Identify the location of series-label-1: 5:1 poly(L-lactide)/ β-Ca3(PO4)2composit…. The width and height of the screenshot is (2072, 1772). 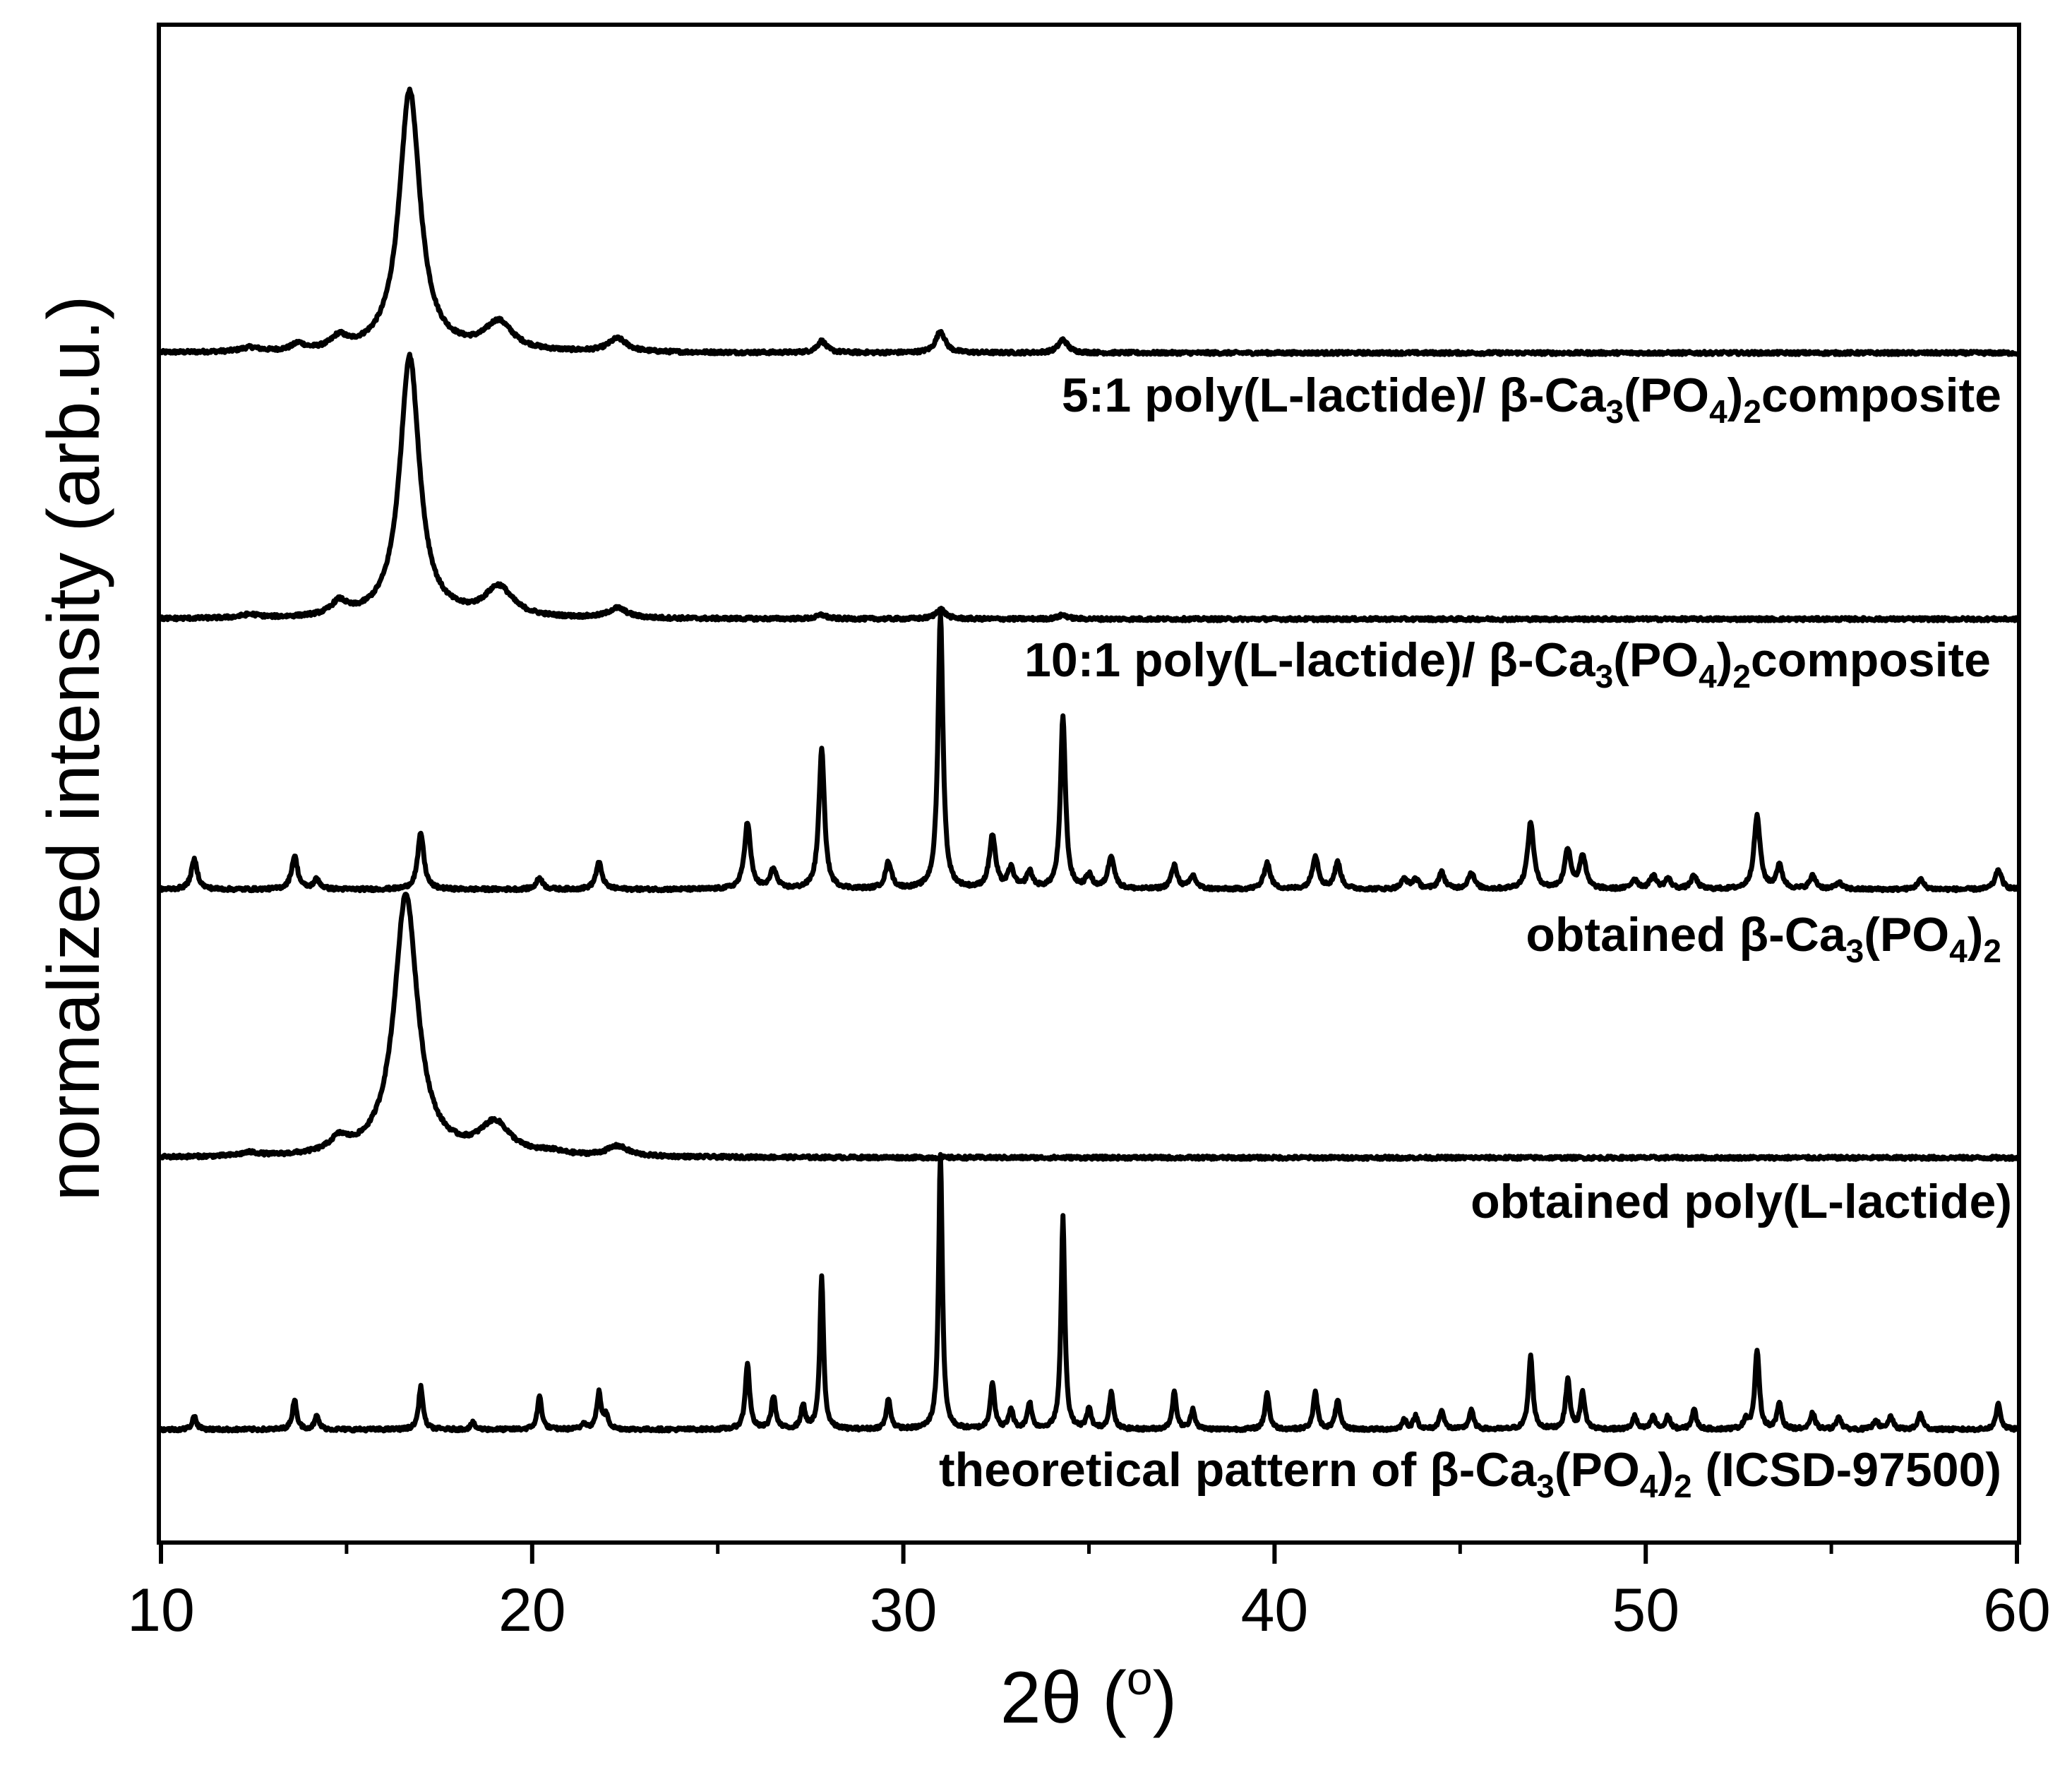
(1531, 399).